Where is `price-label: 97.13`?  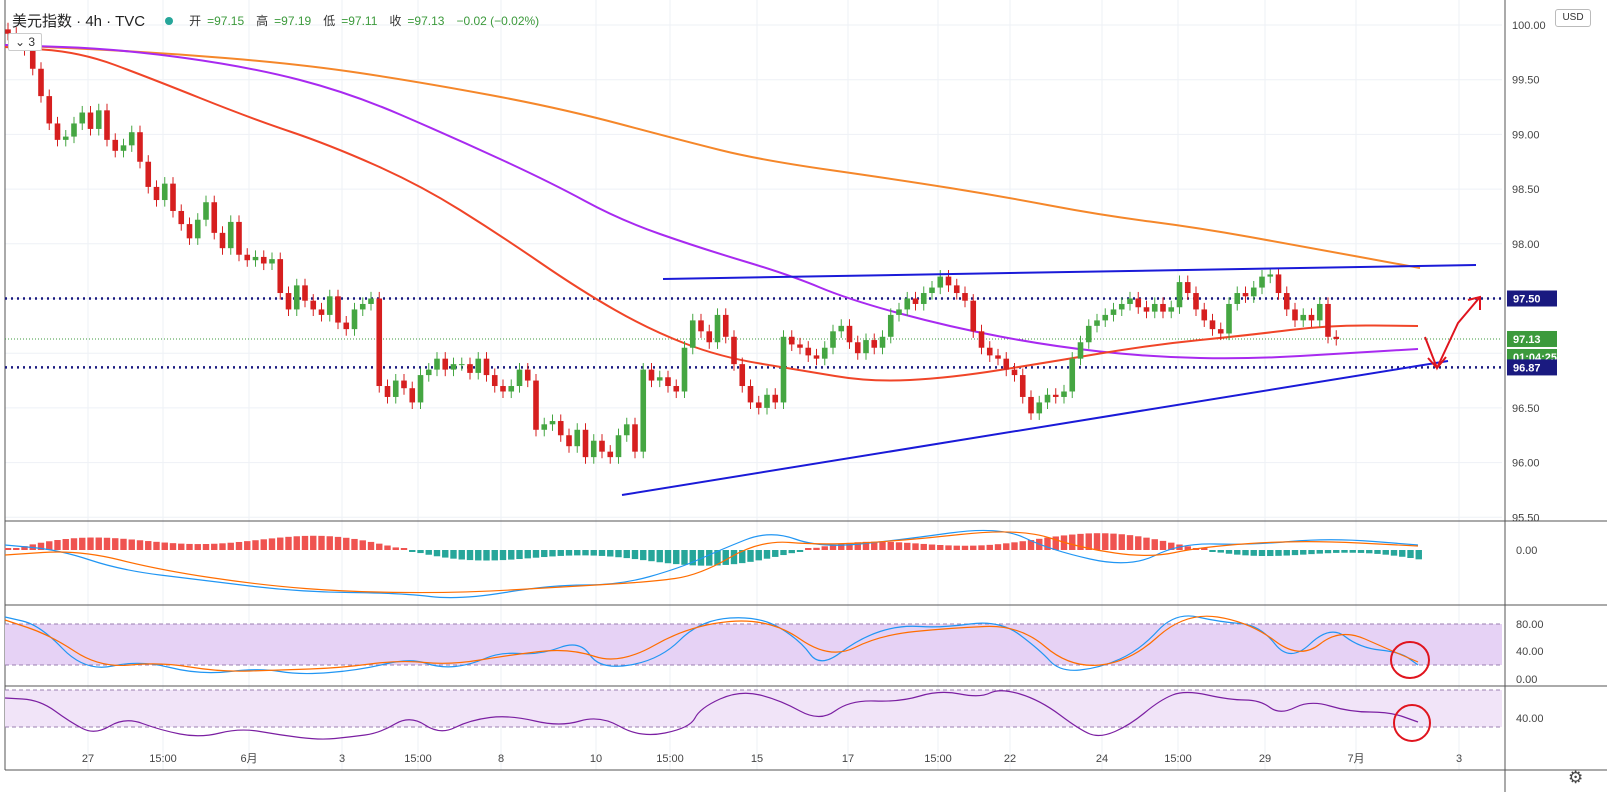
price-label: 97.13 is located at coordinates (1527, 340).